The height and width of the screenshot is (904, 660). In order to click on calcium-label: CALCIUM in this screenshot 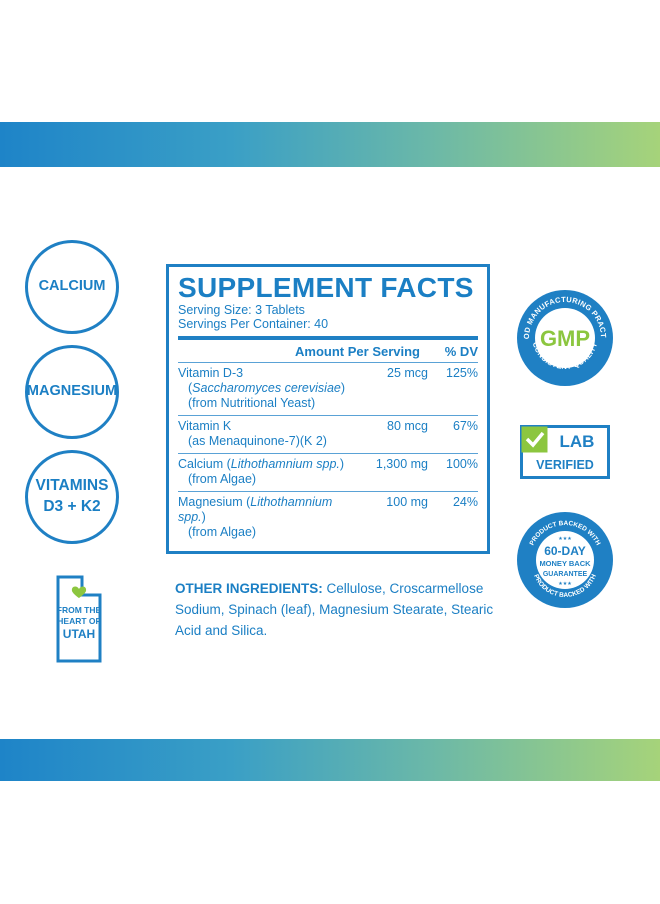, I will do `click(72, 286)`.